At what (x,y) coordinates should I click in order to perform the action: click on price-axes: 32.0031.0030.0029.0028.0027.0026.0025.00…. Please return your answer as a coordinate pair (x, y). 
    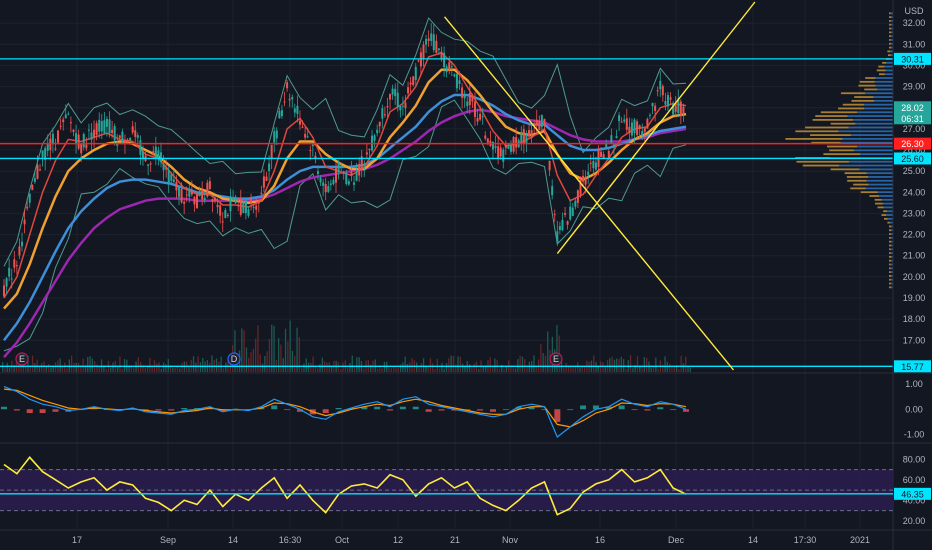
    Looking at the image, I should click on (914, 272).